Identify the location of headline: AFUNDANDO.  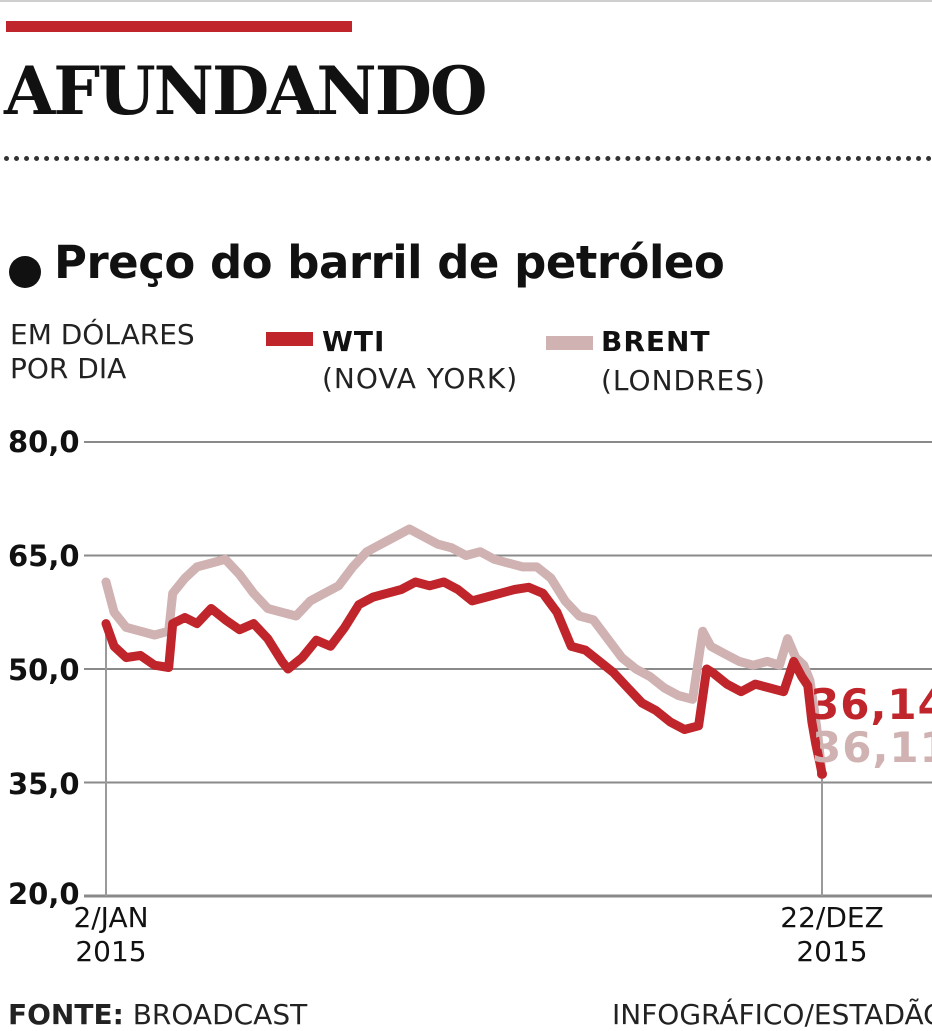
(245, 91).